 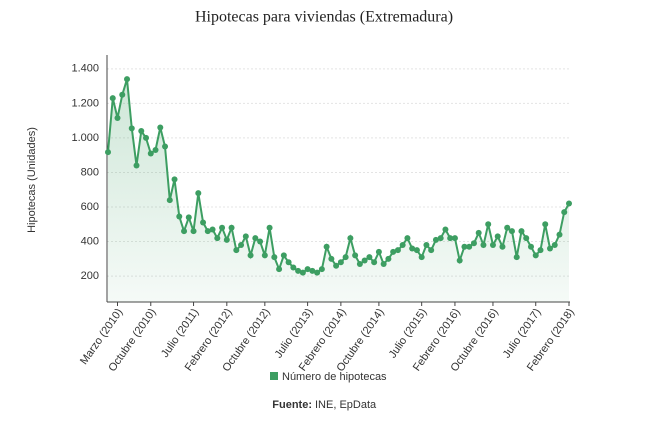 I want to click on legend-label: Número de hipotecas, so click(x=334, y=377).